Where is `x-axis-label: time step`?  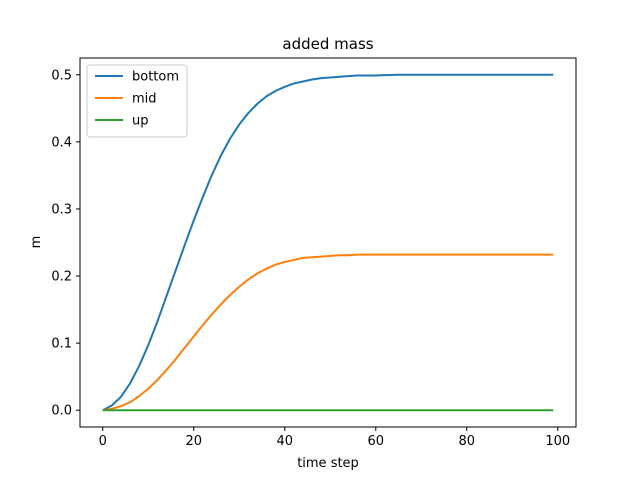
x-axis-label: time step is located at coordinates (328, 463).